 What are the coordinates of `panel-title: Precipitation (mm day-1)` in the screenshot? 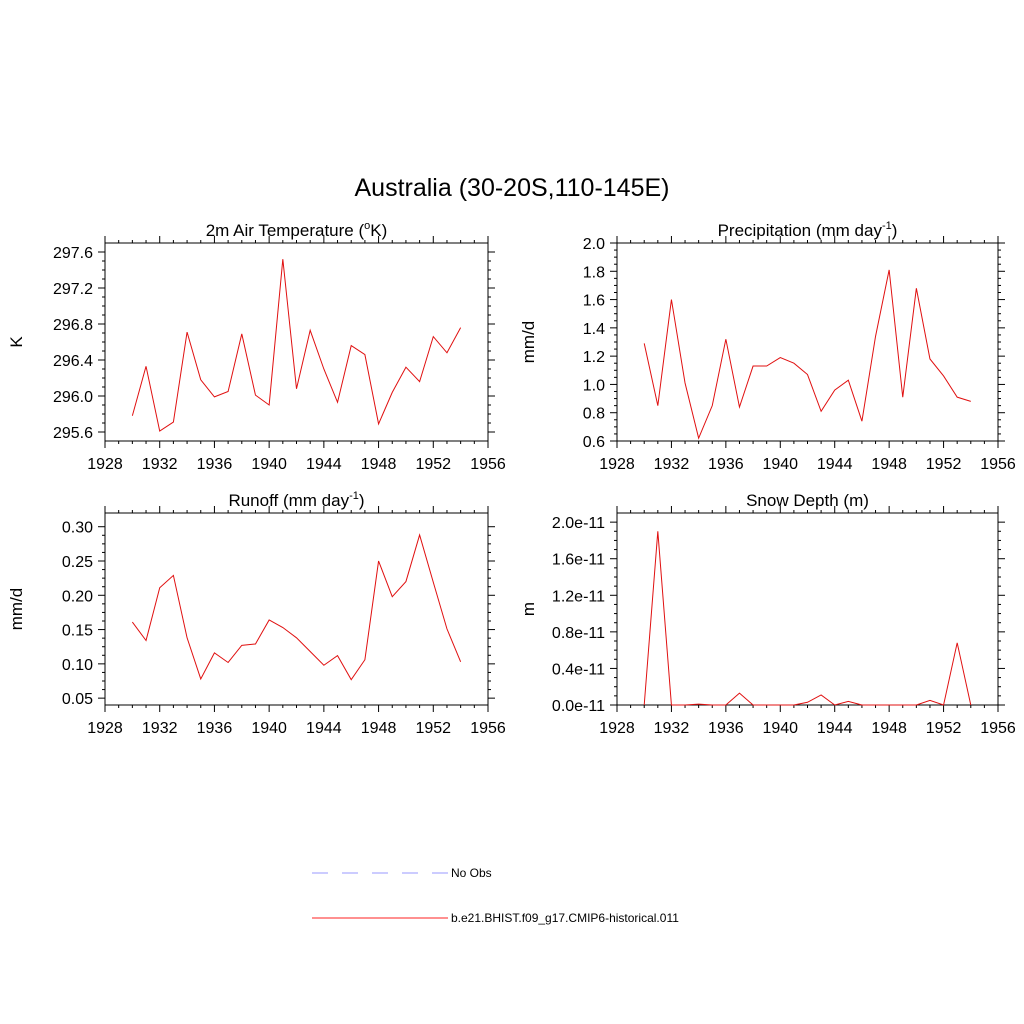 It's located at (808, 230).